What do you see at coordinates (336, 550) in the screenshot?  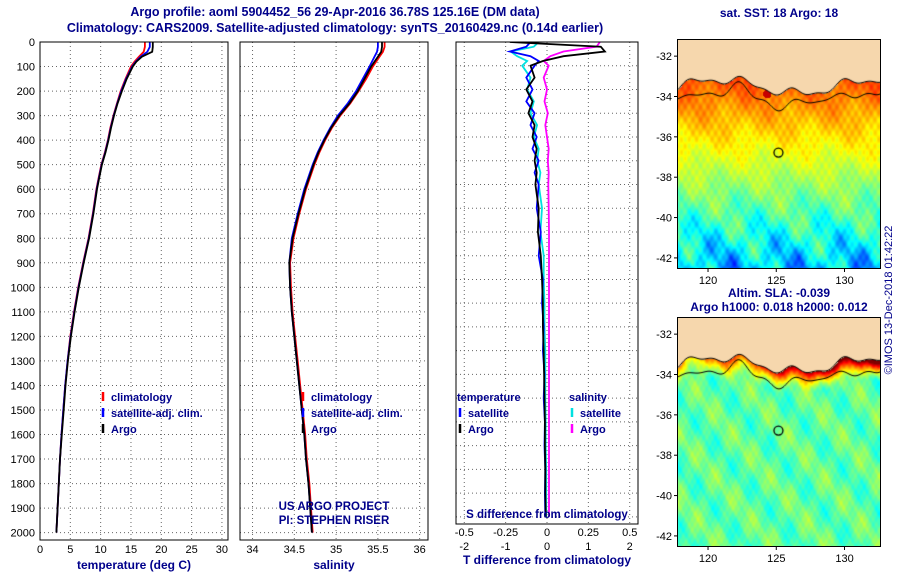 I see `x-tick-label: 35` at bounding box center [336, 550].